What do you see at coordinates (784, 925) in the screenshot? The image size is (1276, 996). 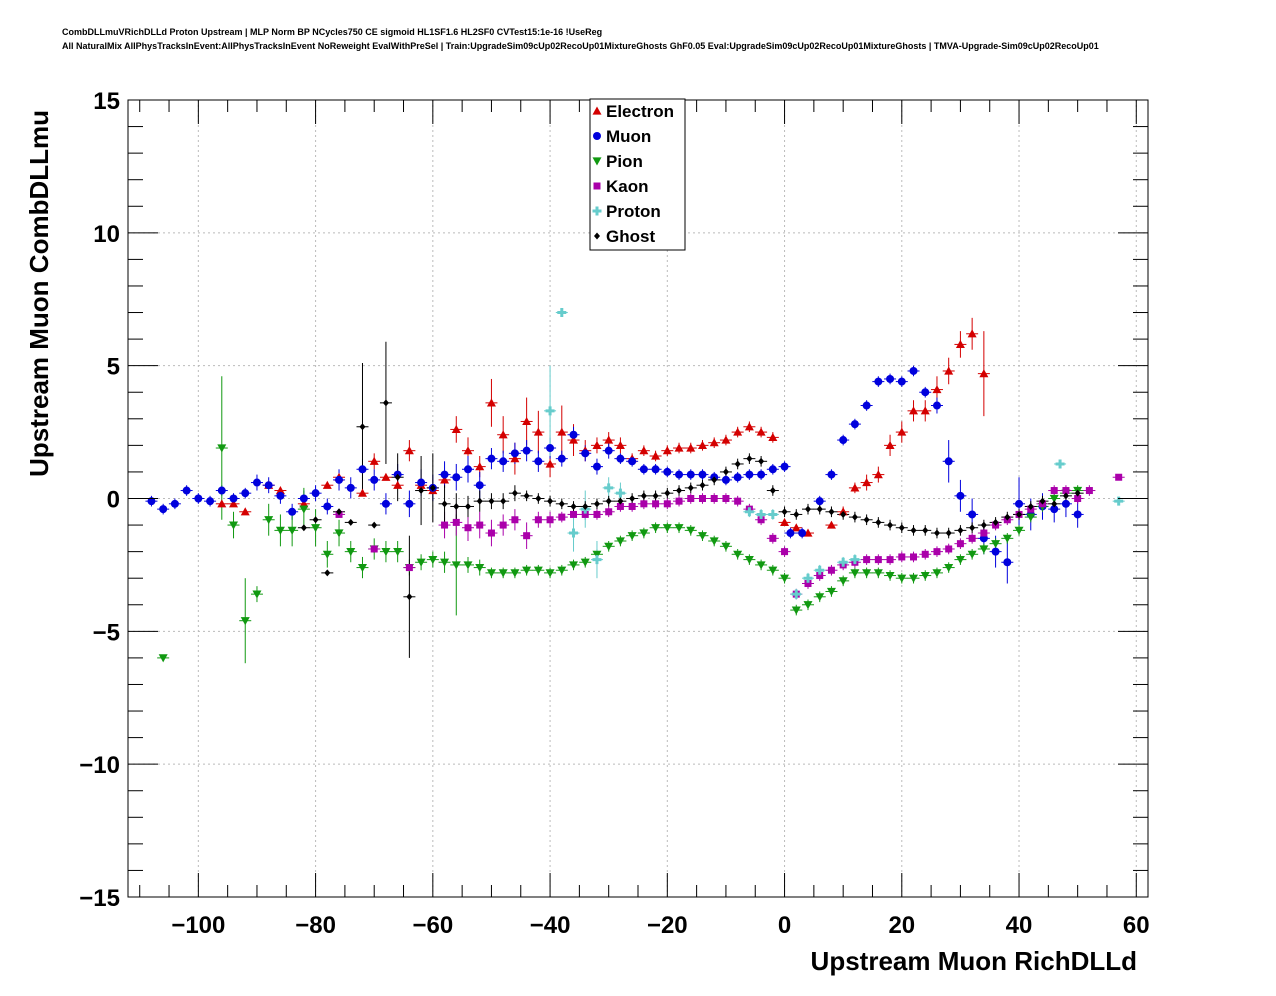 I see `x-tick-label: 0` at bounding box center [784, 925].